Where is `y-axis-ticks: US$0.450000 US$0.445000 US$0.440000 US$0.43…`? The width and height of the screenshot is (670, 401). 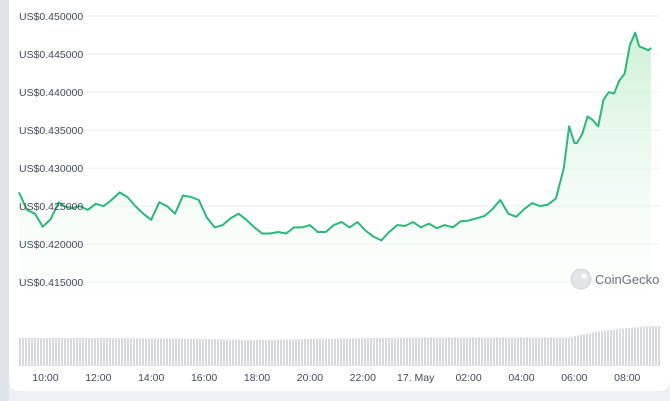 y-axis-ticks: US$0.450000 US$0.445000 US$0.440000 US$0.43… is located at coordinates (51, 150).